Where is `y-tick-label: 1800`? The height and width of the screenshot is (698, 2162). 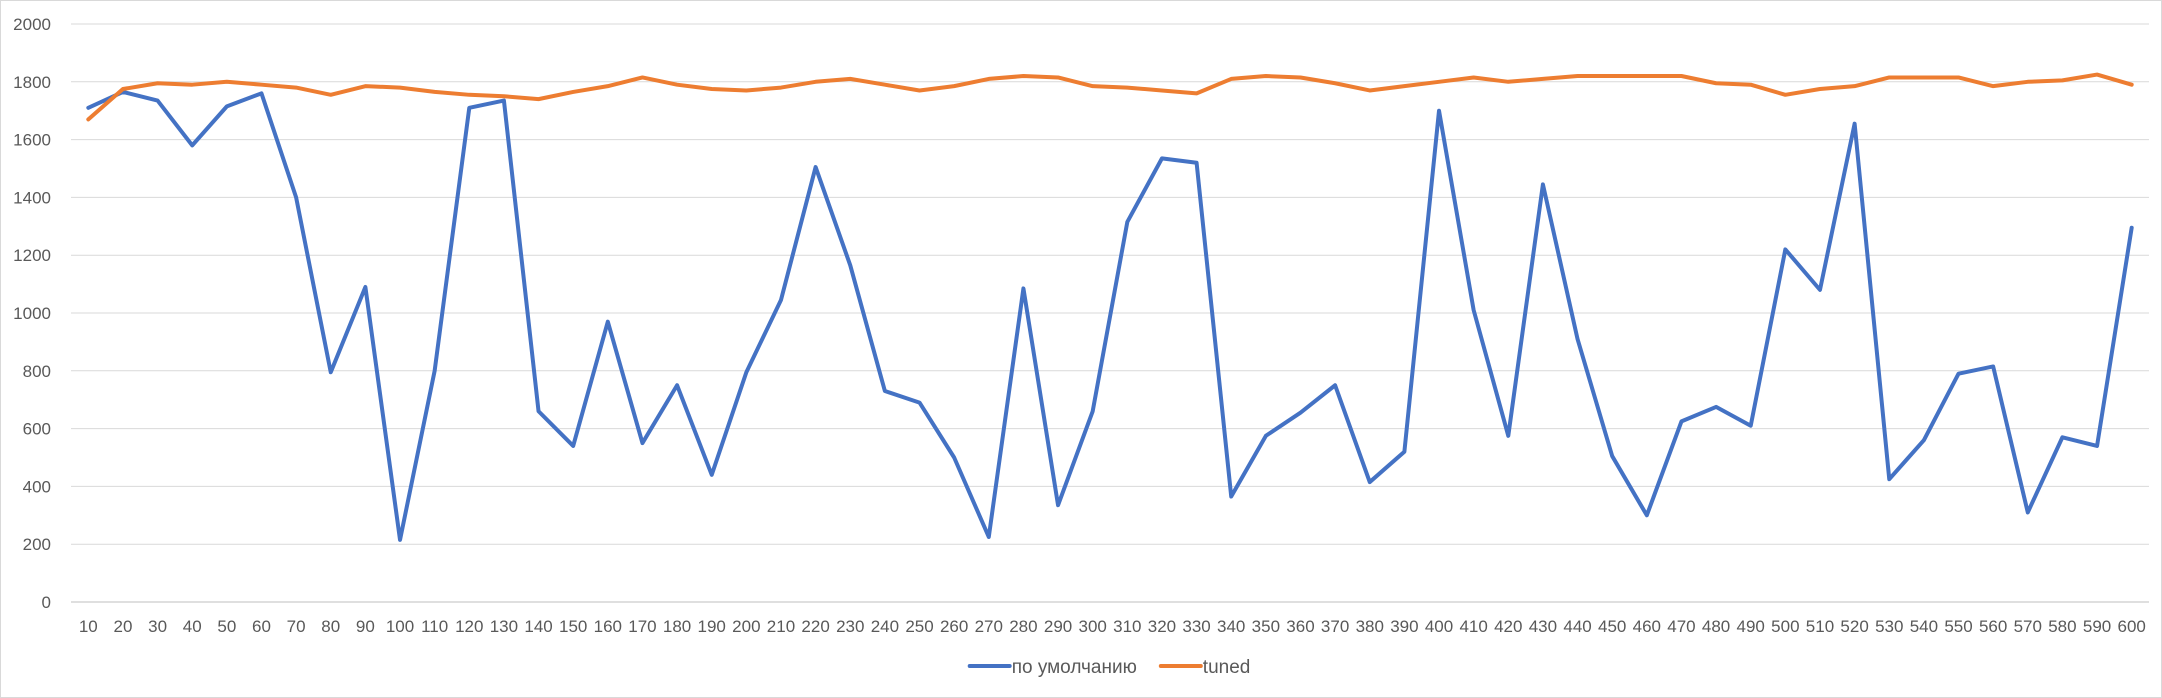
y-tick-label: 1800 is located at coordinates (32, 82).